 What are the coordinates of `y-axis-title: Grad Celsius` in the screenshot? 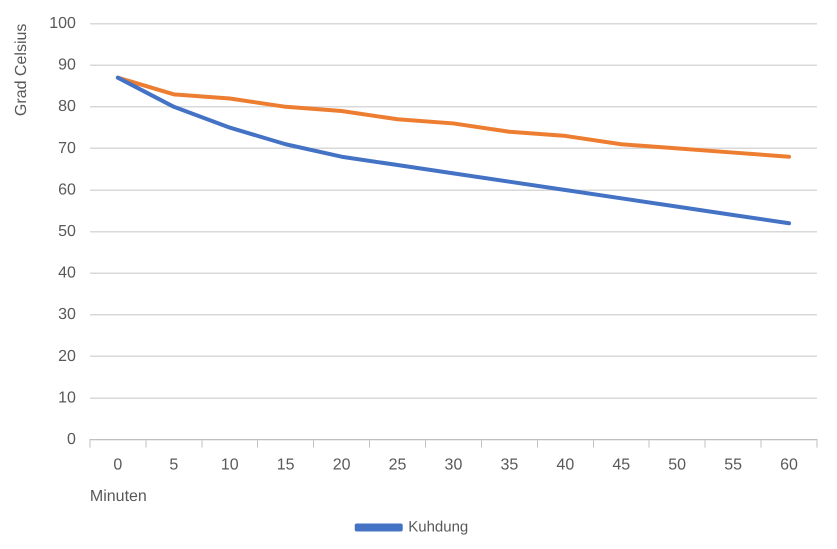 It's located at (21, 70).